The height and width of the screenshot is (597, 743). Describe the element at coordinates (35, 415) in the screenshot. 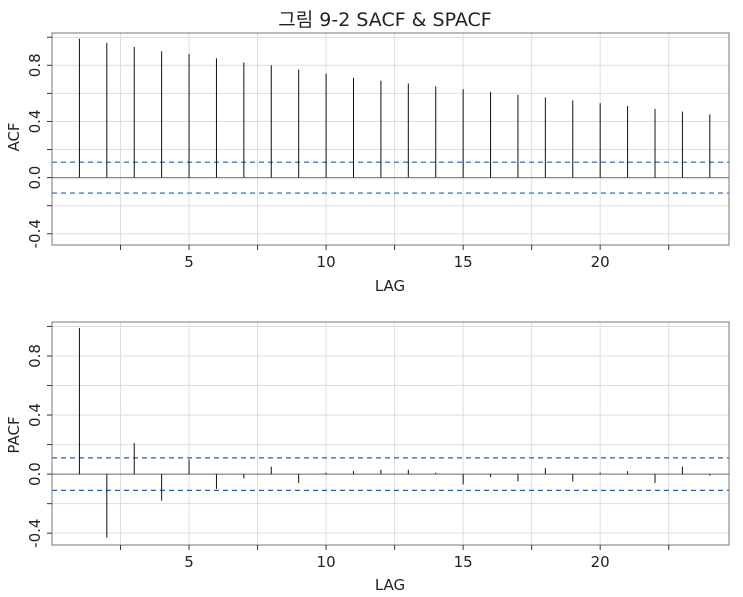

I see `pacf-y-tick-label: 0.4` at that location.